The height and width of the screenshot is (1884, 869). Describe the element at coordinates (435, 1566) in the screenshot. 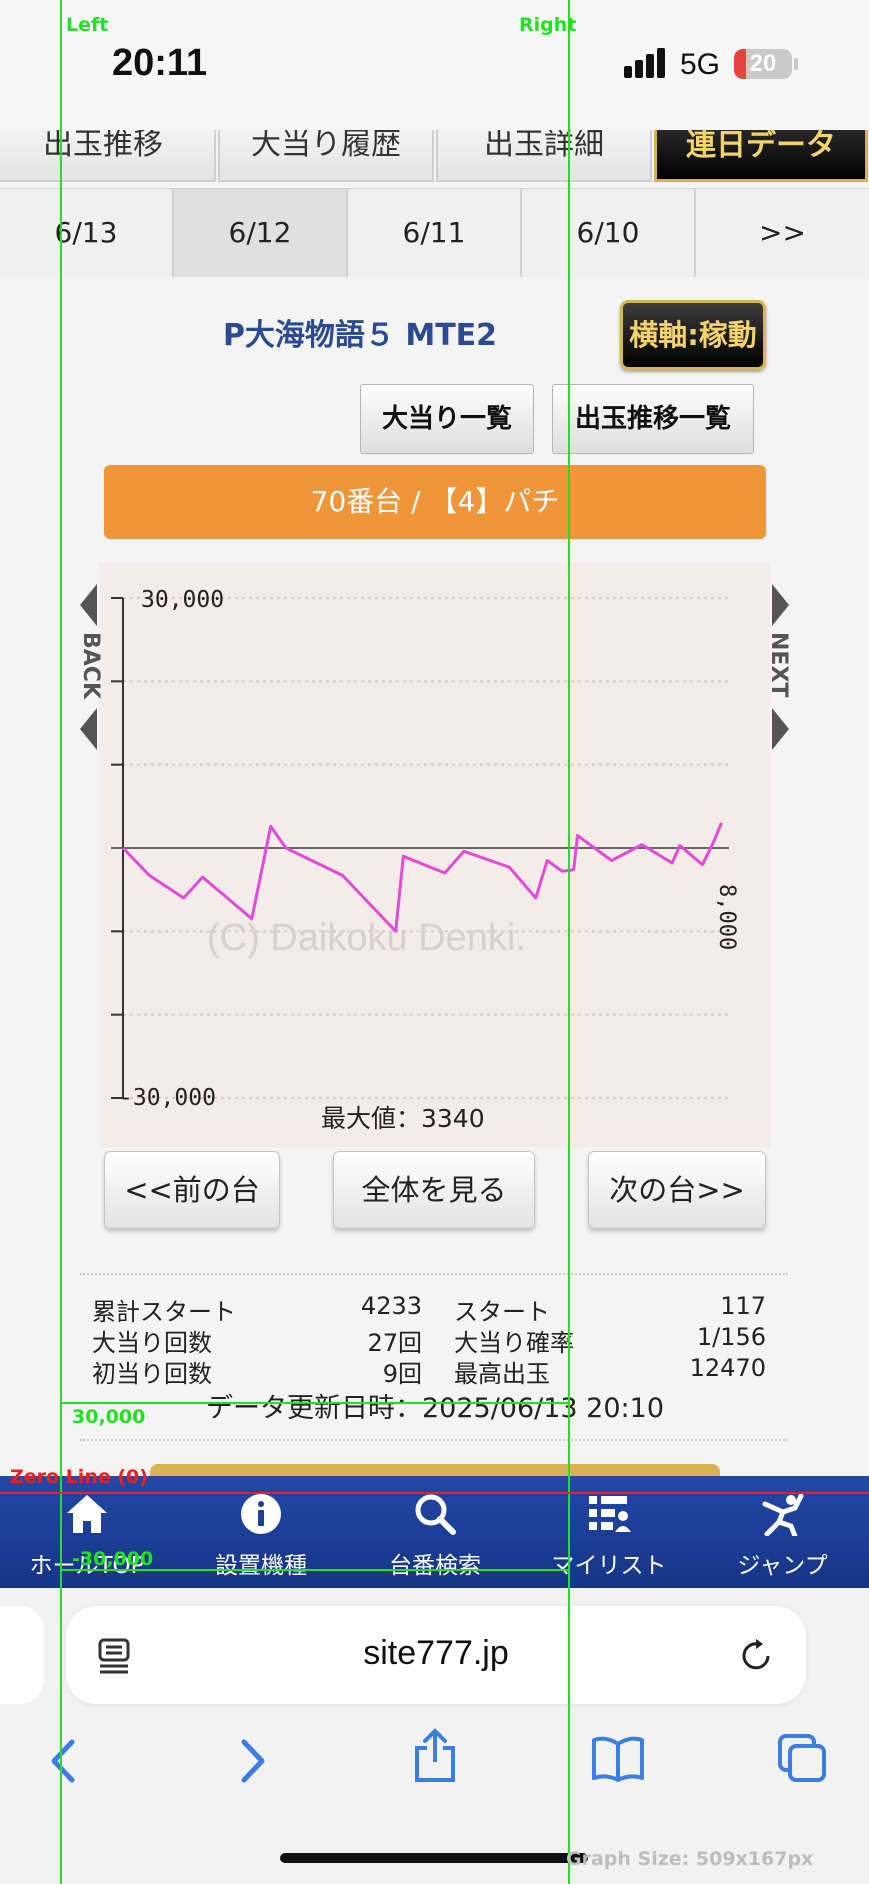

I see `nav-label: 台番検索` at that location.